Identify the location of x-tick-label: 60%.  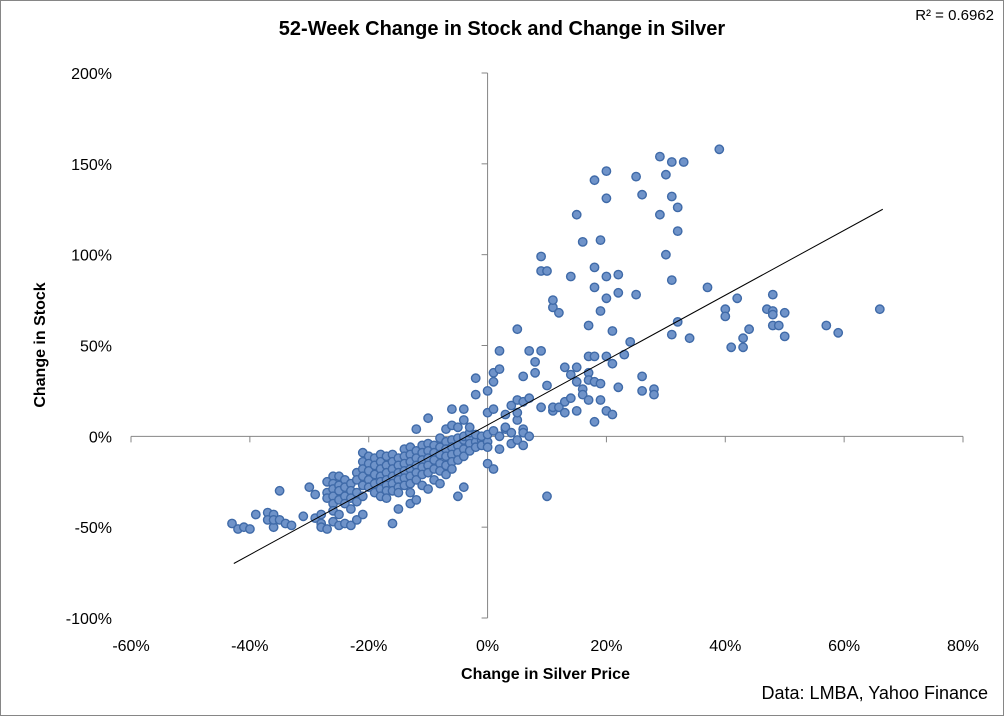
(844, 646).